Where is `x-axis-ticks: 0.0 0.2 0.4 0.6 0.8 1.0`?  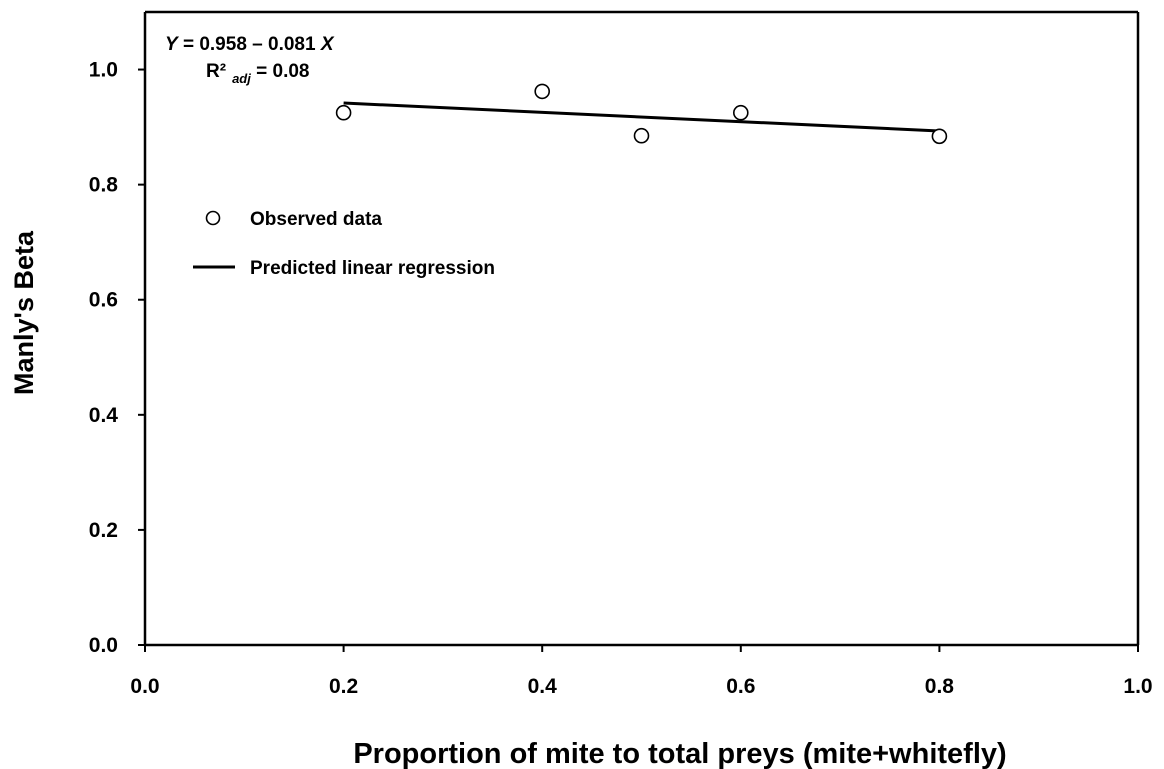 x-axis-ticks: 0.0 0.2 0.4 0.6 0.8 1.0 is located at coordinates (641, 671).